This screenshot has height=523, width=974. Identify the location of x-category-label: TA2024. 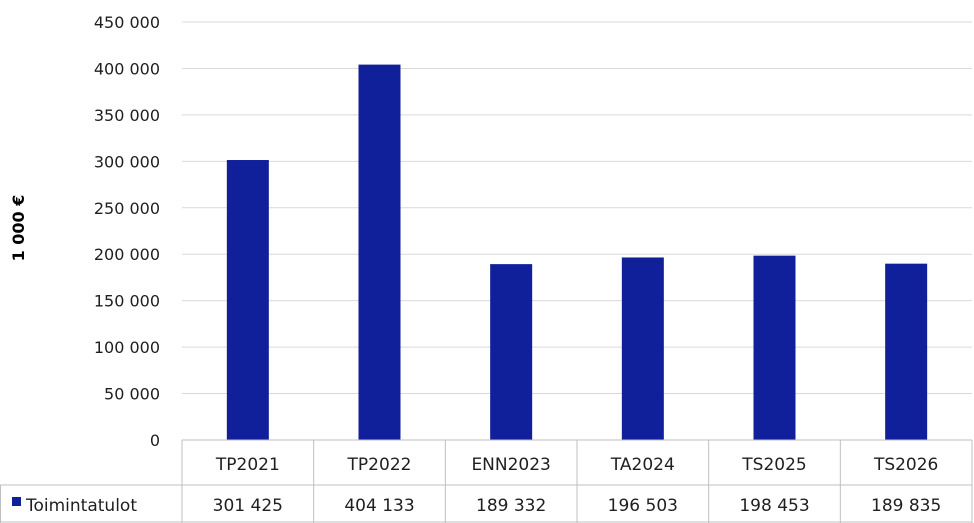
(642, 465).